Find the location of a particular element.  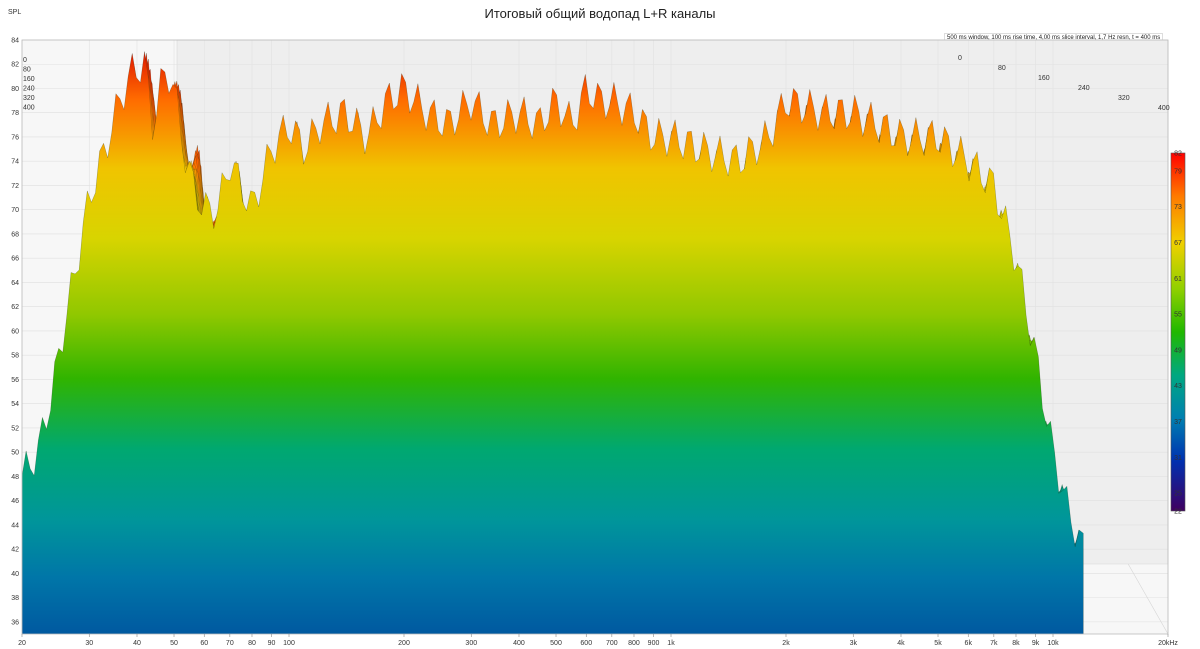

time-tick-label-left: 0 is located at coordinates (25, 60).